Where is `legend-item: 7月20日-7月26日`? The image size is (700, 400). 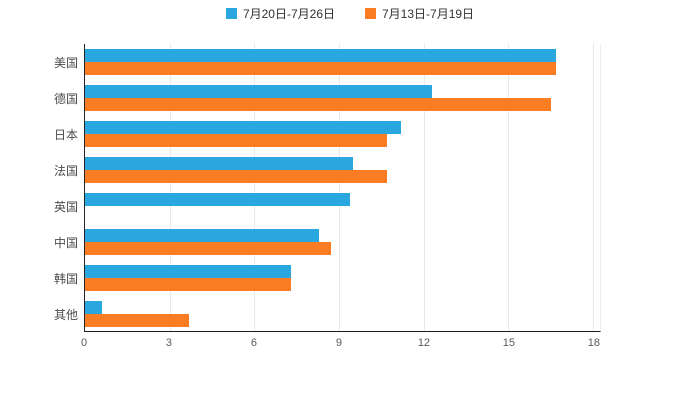 legend-item: 7月20日-7月26日 is located at coordinates (280, 13).